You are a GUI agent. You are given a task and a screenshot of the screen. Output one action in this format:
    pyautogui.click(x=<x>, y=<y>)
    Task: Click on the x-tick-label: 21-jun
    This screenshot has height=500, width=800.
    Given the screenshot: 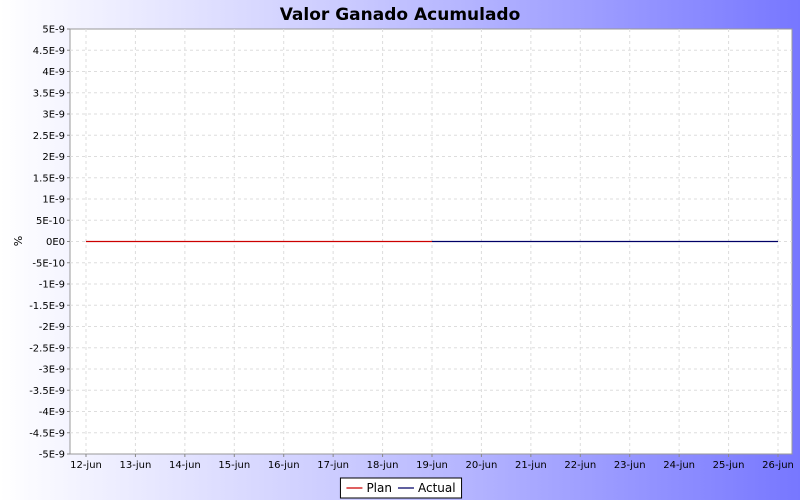 What is the action you would take?
    pyautogui.click(x=531, y=465)
    